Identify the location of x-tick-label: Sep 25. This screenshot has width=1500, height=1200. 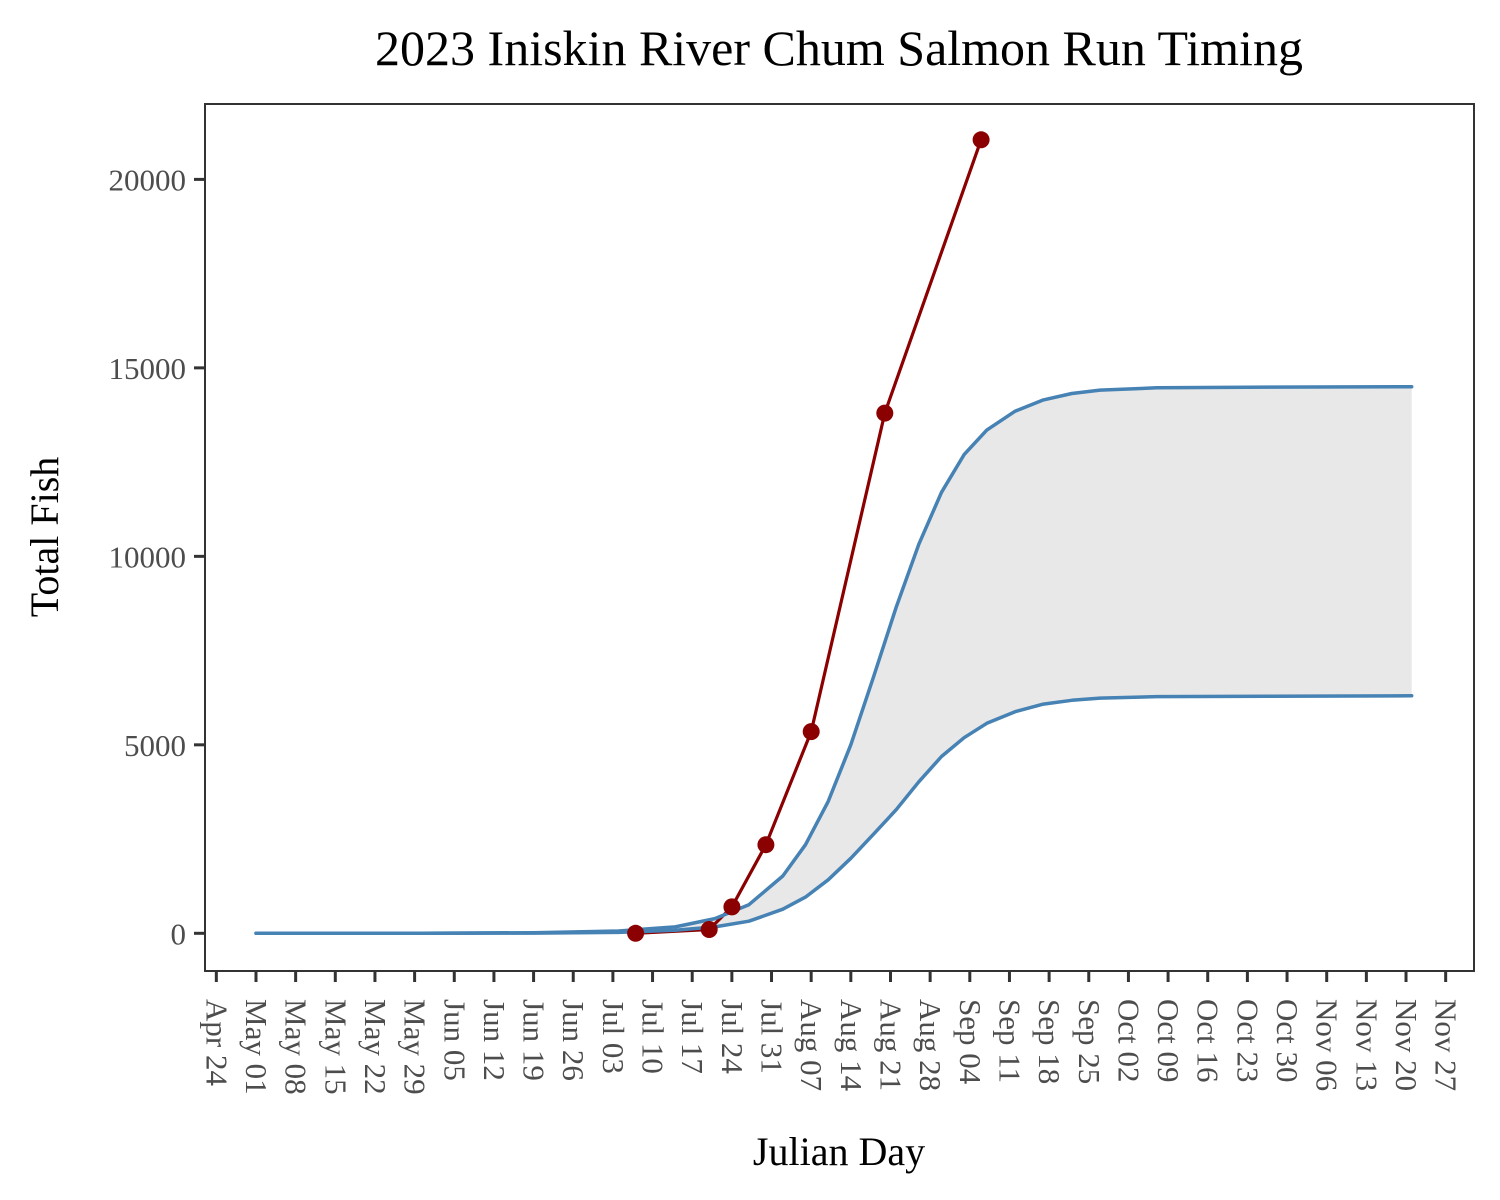
(1089, 1041).